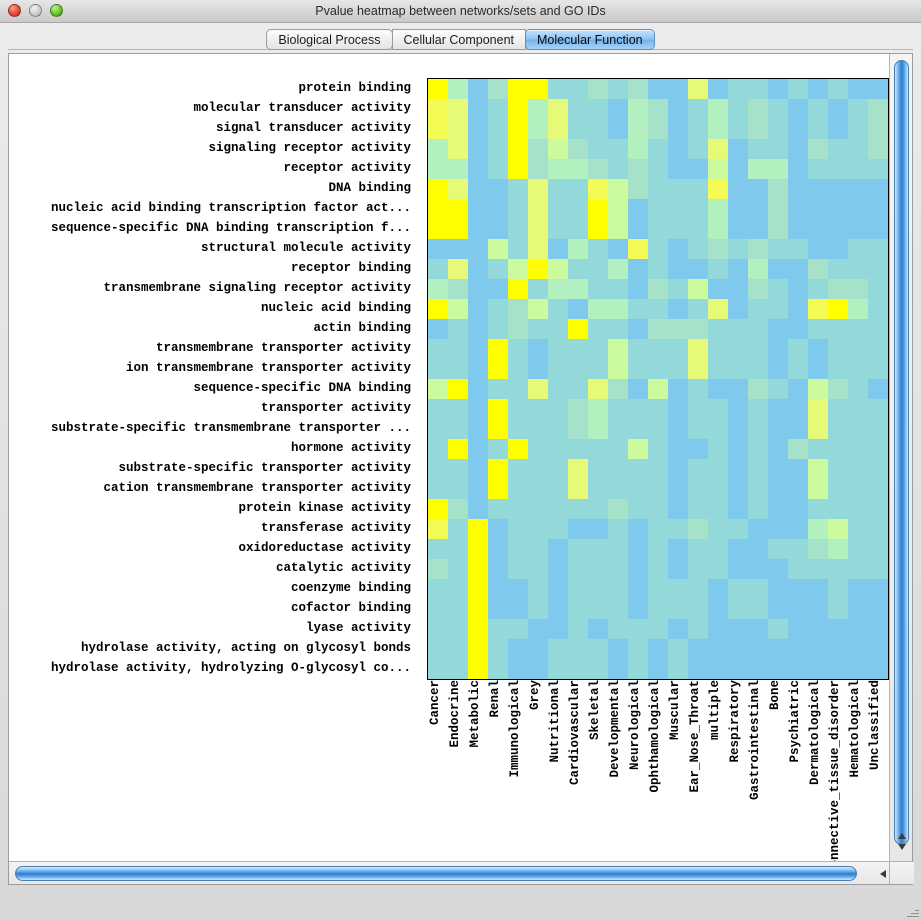 The height and width of the screenshot is (919, 921). Describe the element at coordinates (901, 841) in the screenshot. I see `vertical-scrollbar-arrows` at that location.